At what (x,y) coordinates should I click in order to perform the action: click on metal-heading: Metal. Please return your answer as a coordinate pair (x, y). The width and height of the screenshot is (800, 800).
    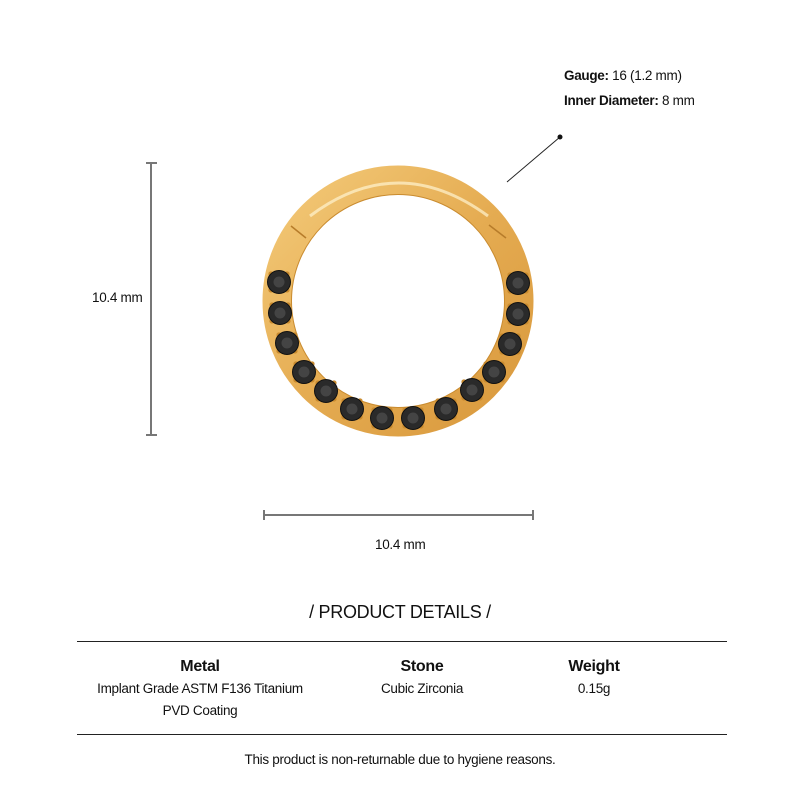
    Looking at the image, I should click on (200, 666).